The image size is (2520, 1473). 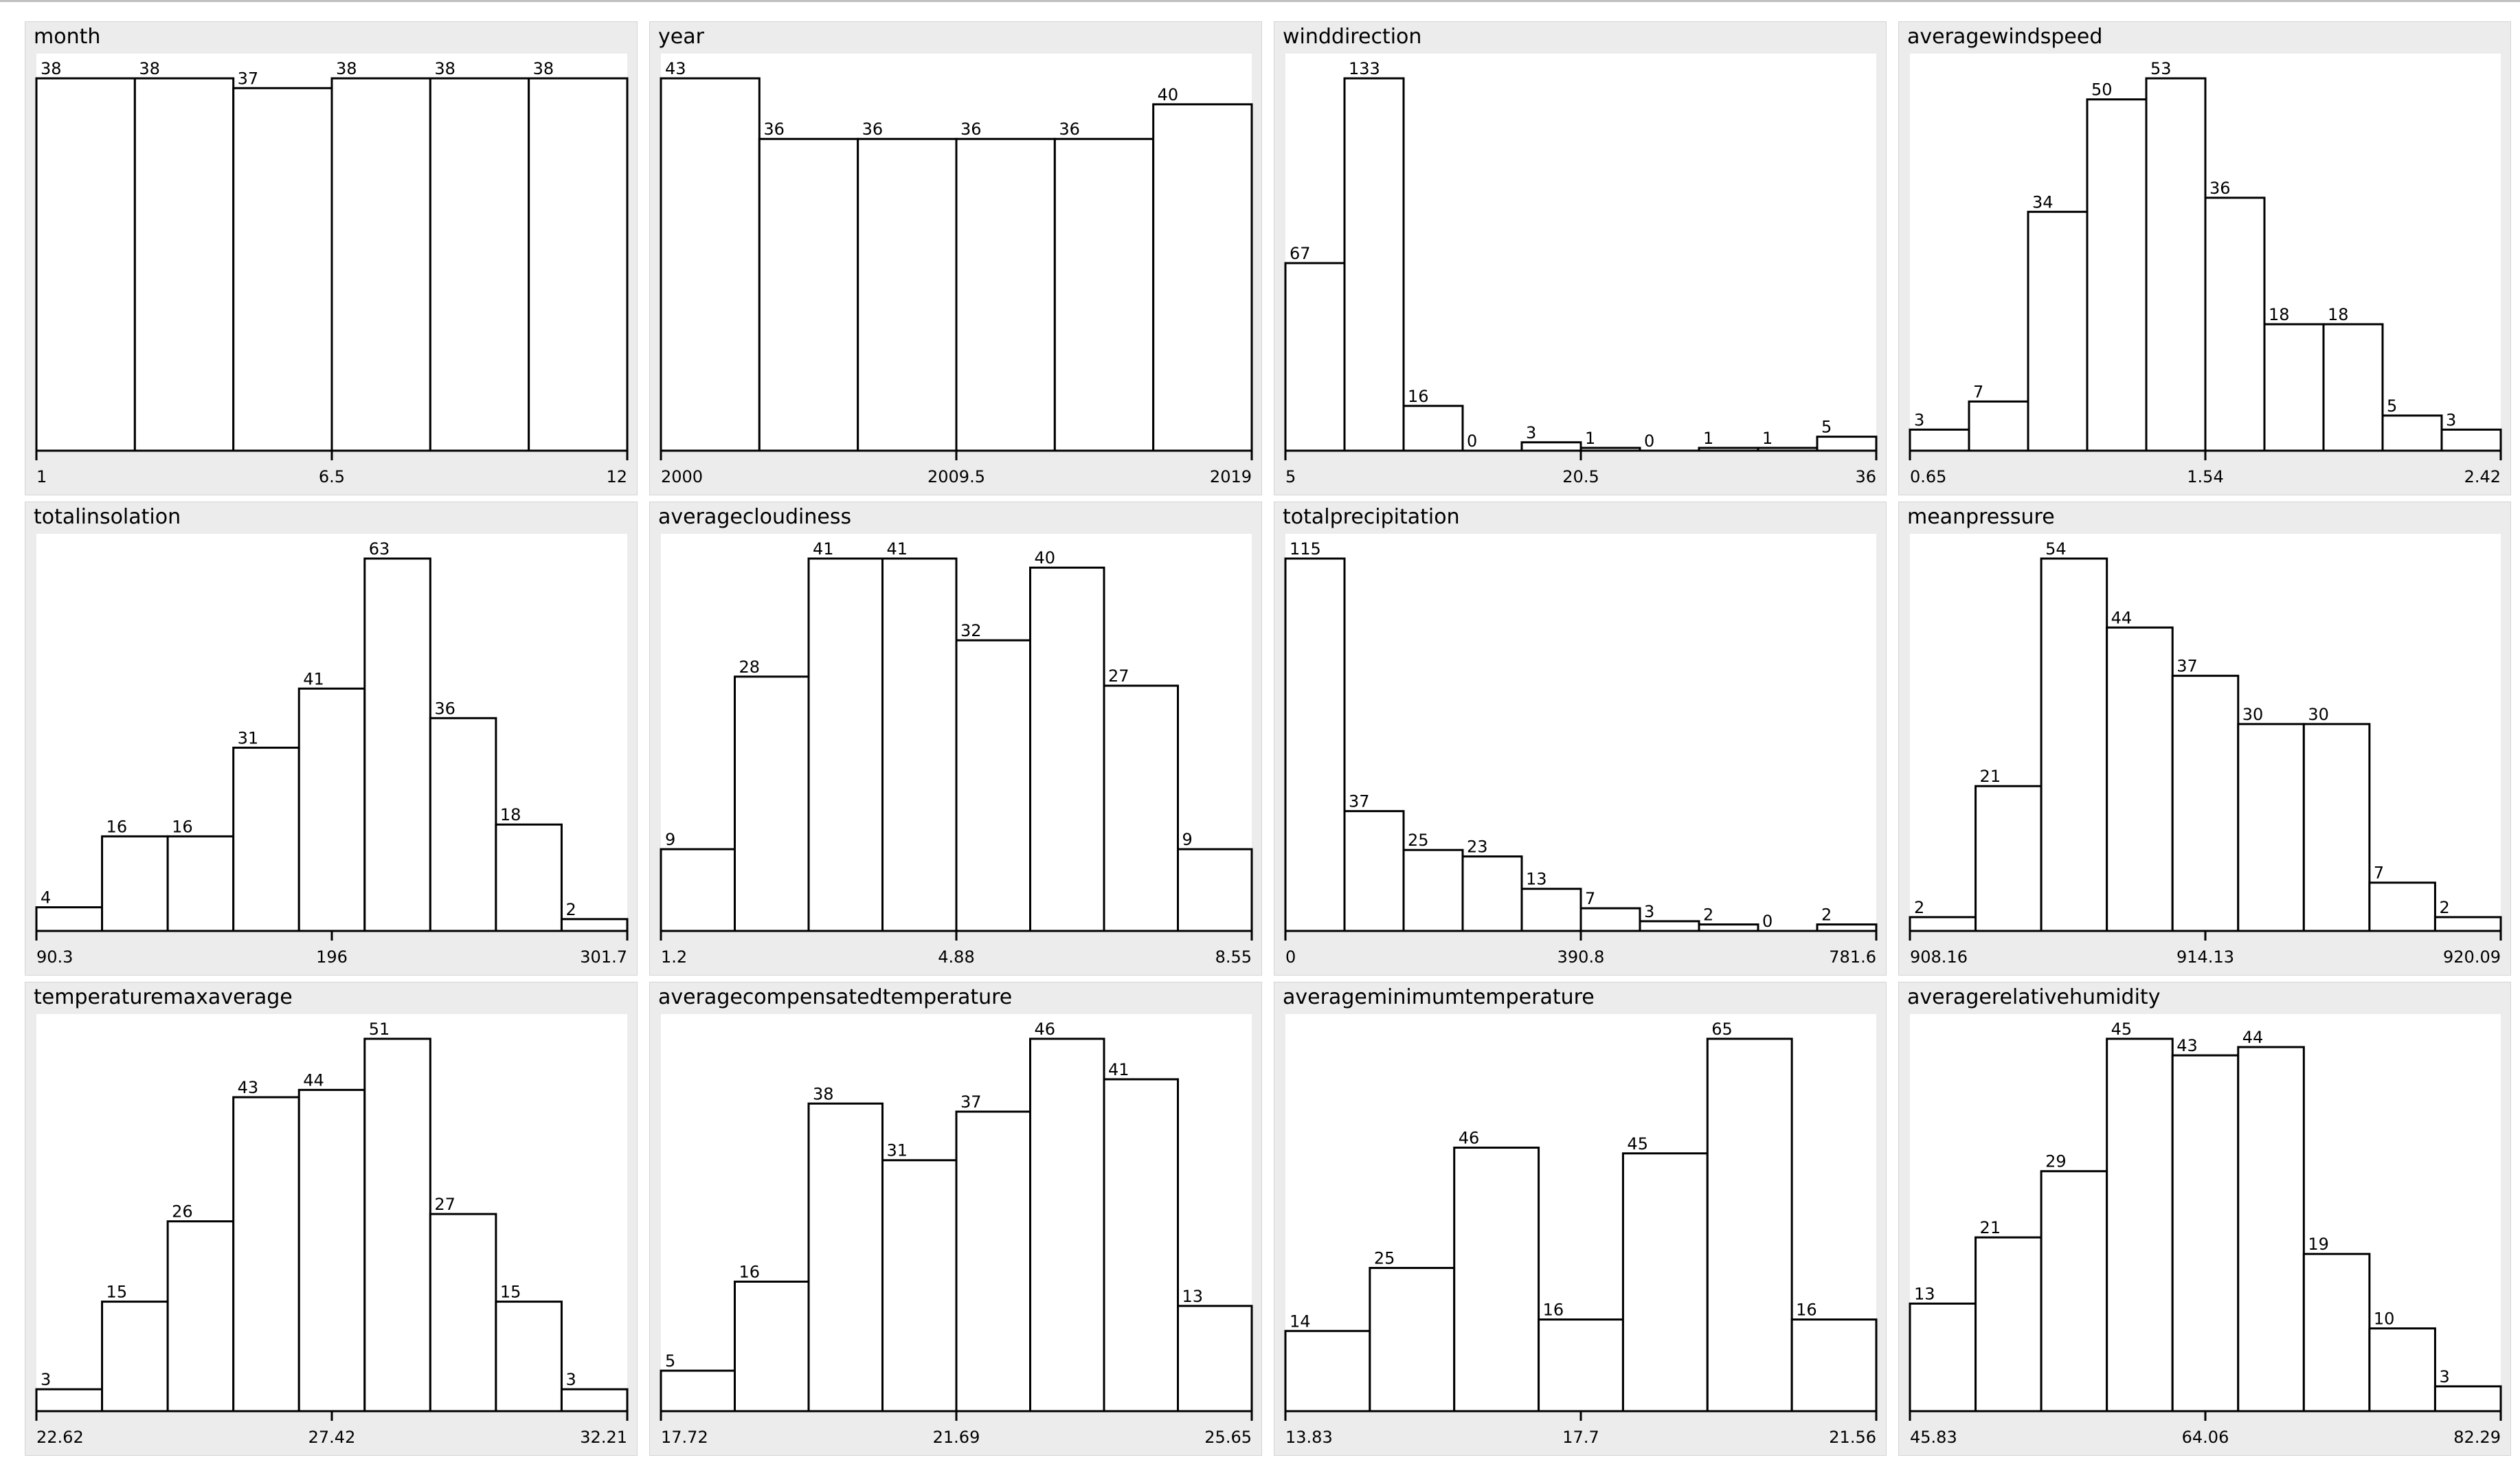 What do you see at coordinates (2318, 1244) in the screenshot?
I see `bar-value-label: 19` at bounding box center [2318, 1244].